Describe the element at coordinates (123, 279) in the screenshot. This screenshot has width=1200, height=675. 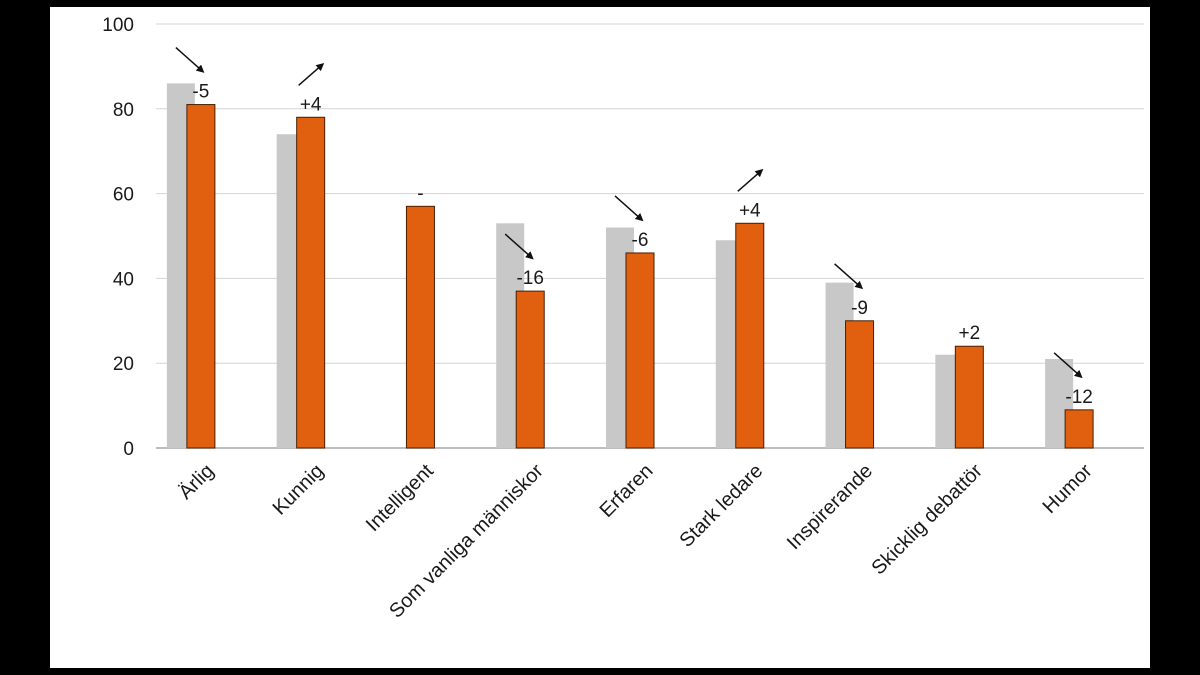
I see `y-tick-label: 40` at that location.